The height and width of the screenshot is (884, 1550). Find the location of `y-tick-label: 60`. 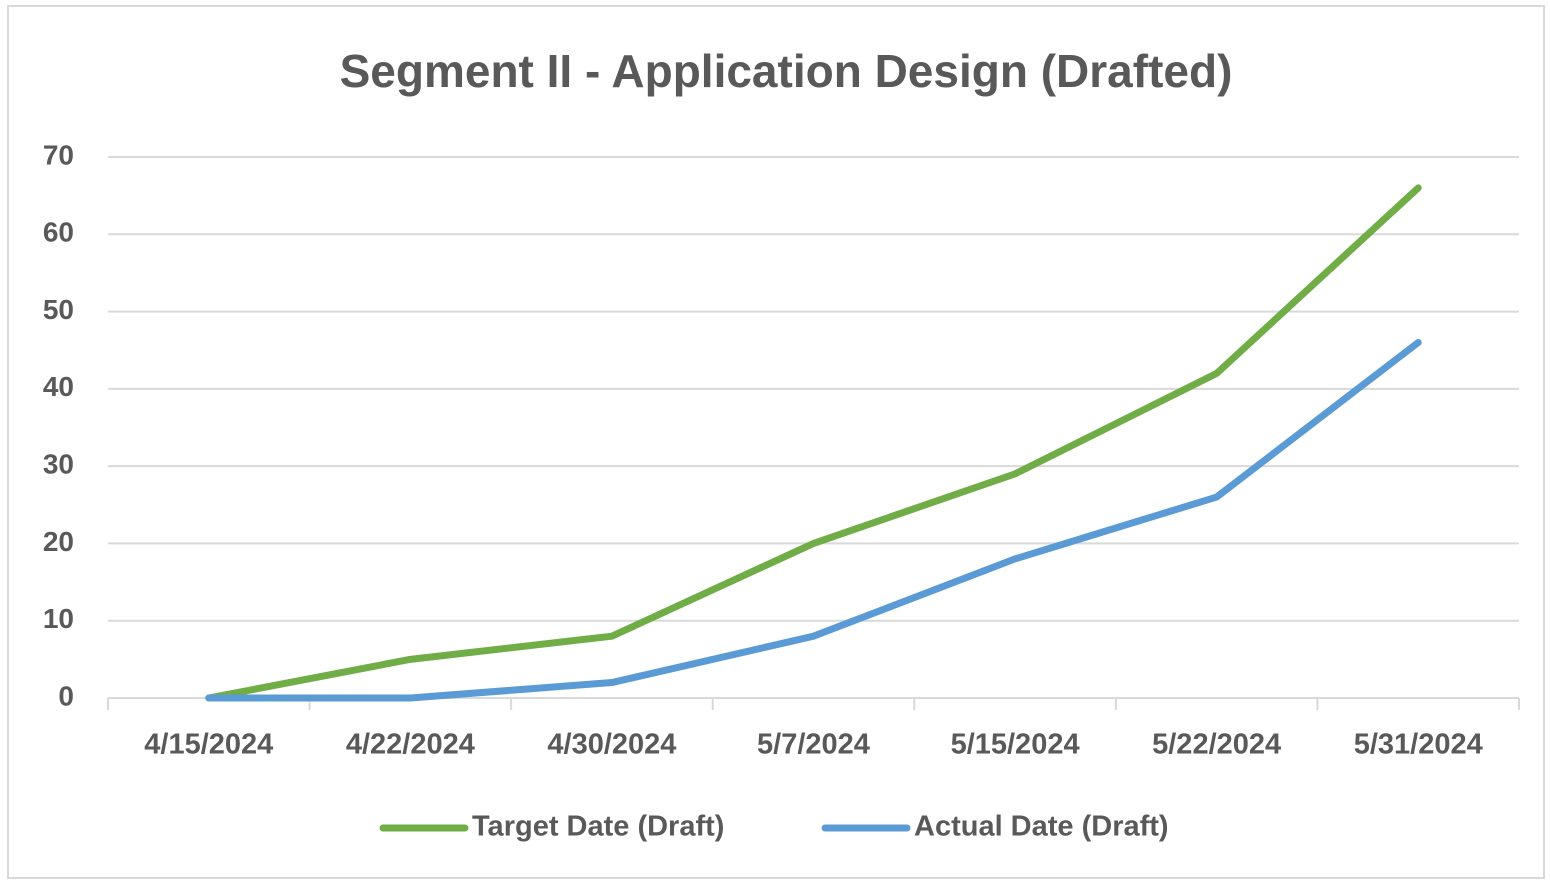

y-tick-label: 60 is located at coordinates (58, 232).